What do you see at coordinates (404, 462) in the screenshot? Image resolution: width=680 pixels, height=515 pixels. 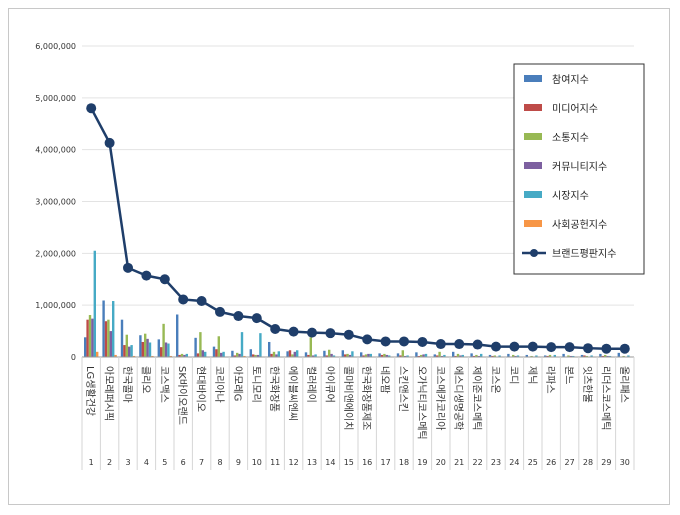 I see `rank-number: 18` at bounding box center [404, 462].